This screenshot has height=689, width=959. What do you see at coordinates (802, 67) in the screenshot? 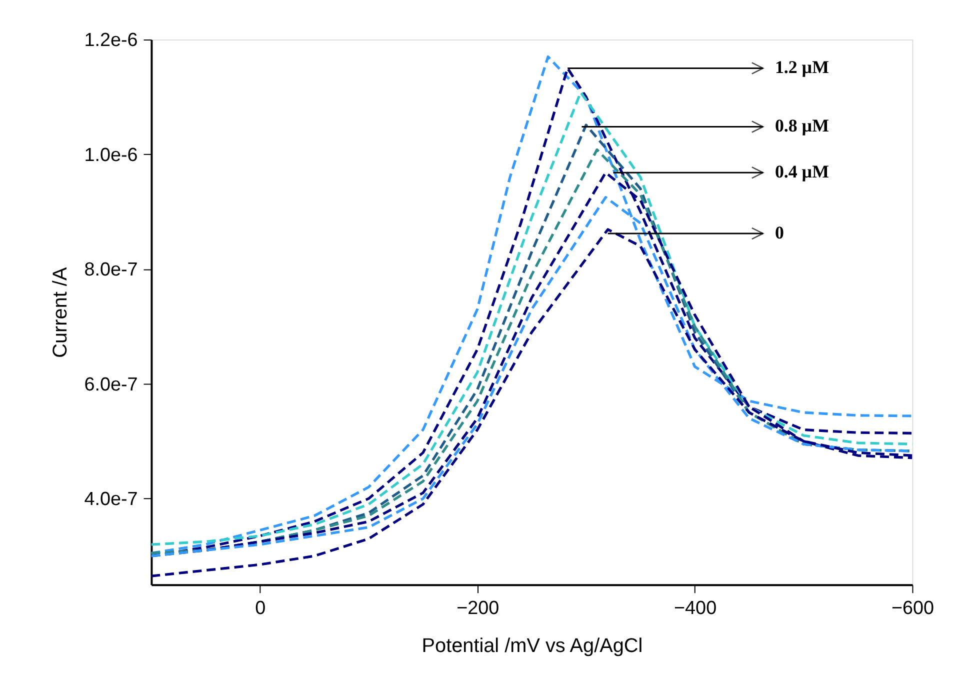
I see `annotation: 1.2 µM` at bounding box center [802, 67].